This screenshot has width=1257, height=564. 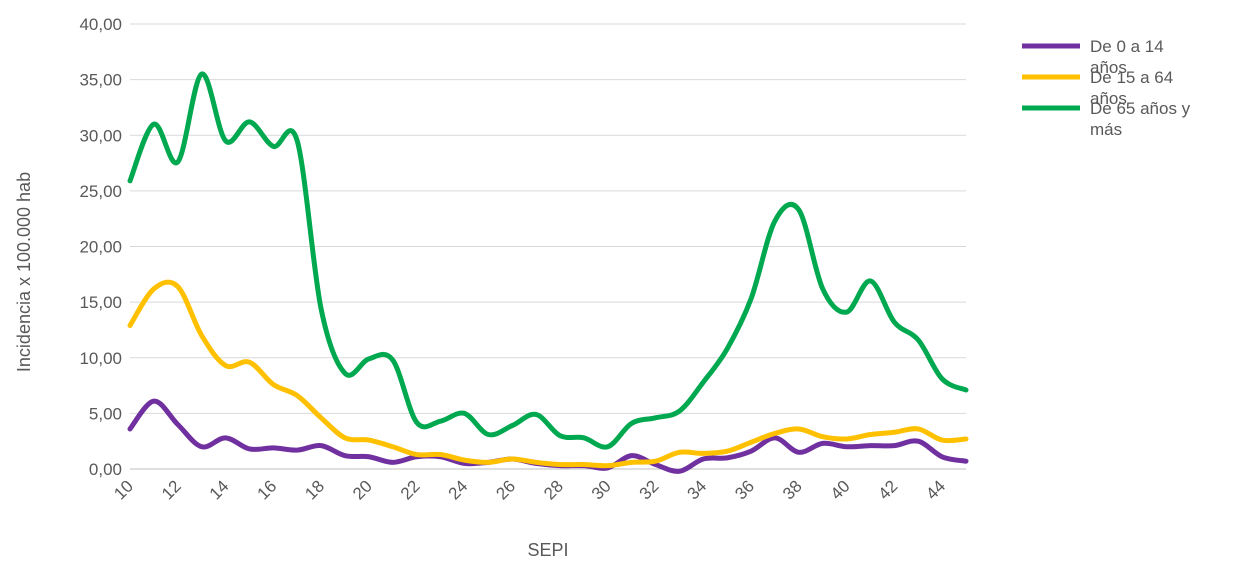 What do you see at coordinates (105, 469) in the screenshot?
I see `y-tick-label: 0,00` at bounding box center [105, 469].